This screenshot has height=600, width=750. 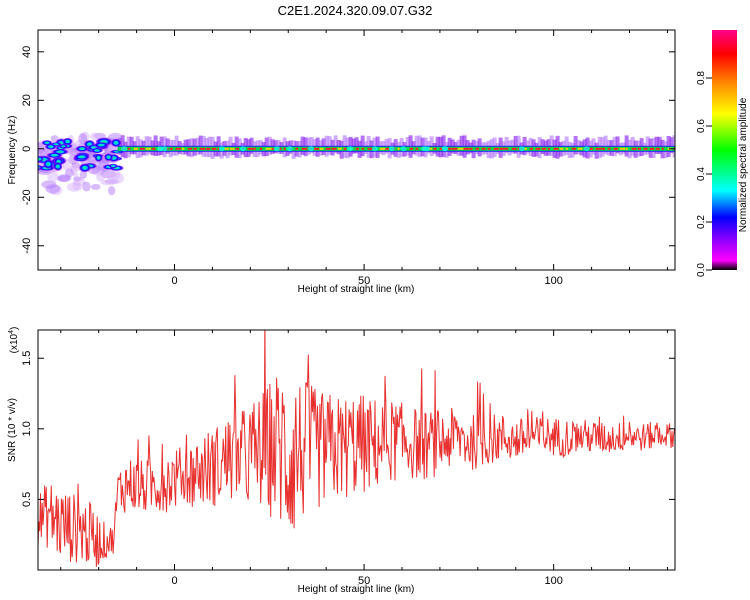 I want to click on spectrogram-x-tick-label: 50, so click(x=364, y=281).